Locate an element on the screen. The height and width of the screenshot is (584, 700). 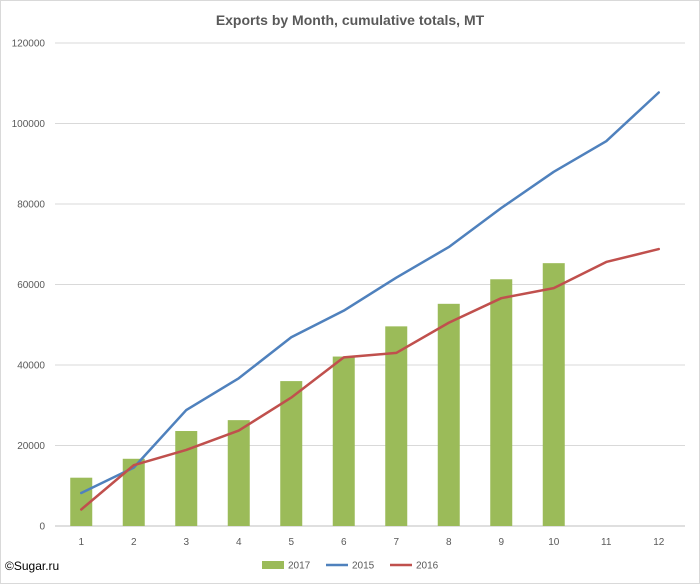
x-tick-label: 5 is located at coordinates (291, 542).